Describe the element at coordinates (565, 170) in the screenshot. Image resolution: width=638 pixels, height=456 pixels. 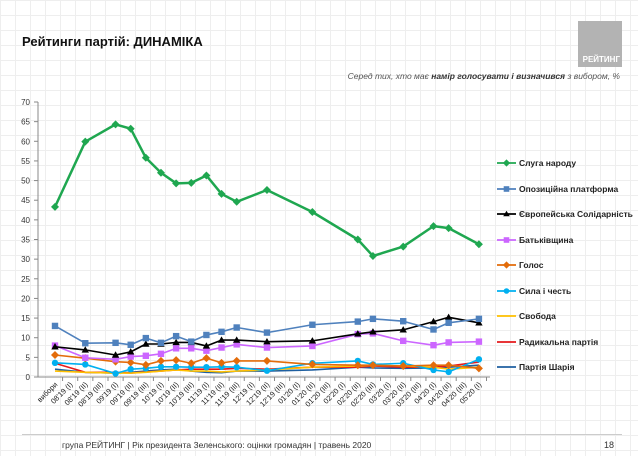
I see `legend-item: Слуга народу` at that location.